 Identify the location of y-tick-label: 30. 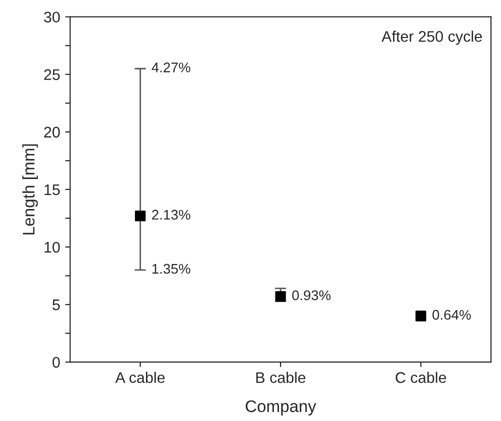
(52, 17).